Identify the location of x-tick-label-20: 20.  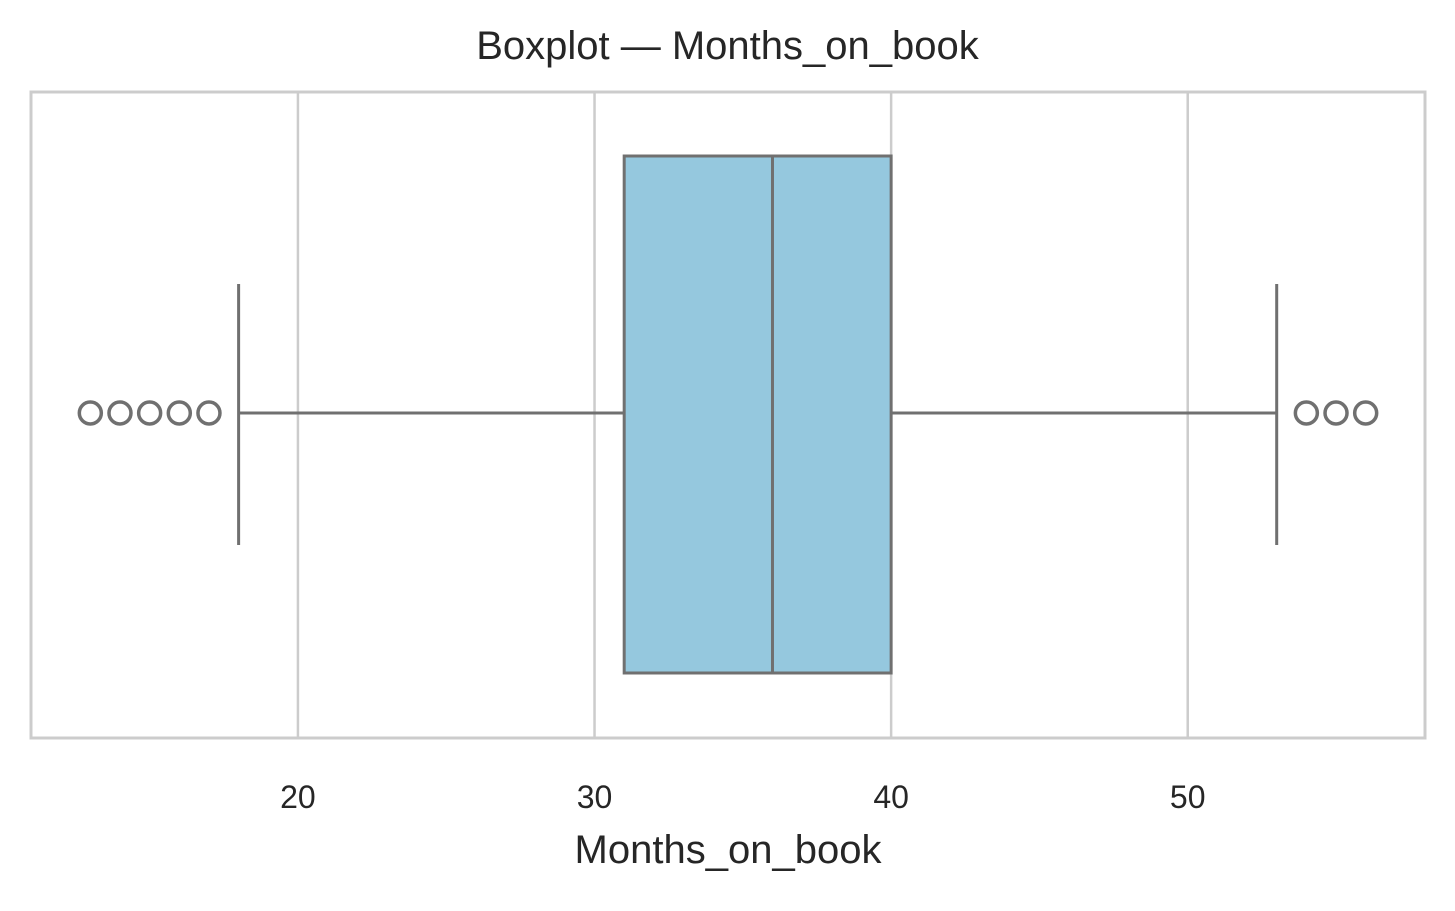
(298, 797).